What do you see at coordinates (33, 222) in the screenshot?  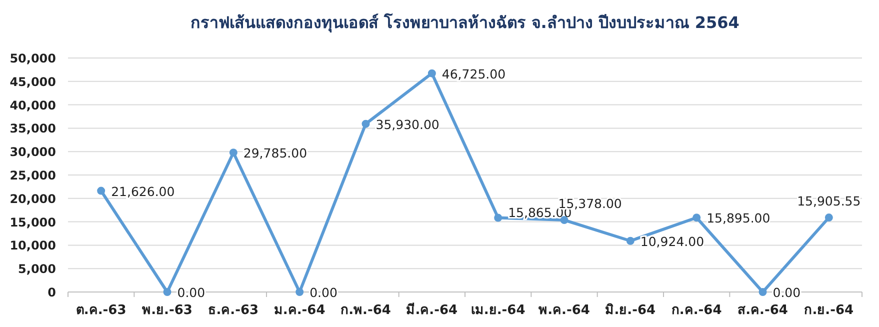 I see `y-tick-label: 15,000` at bounding box center [33, 222].